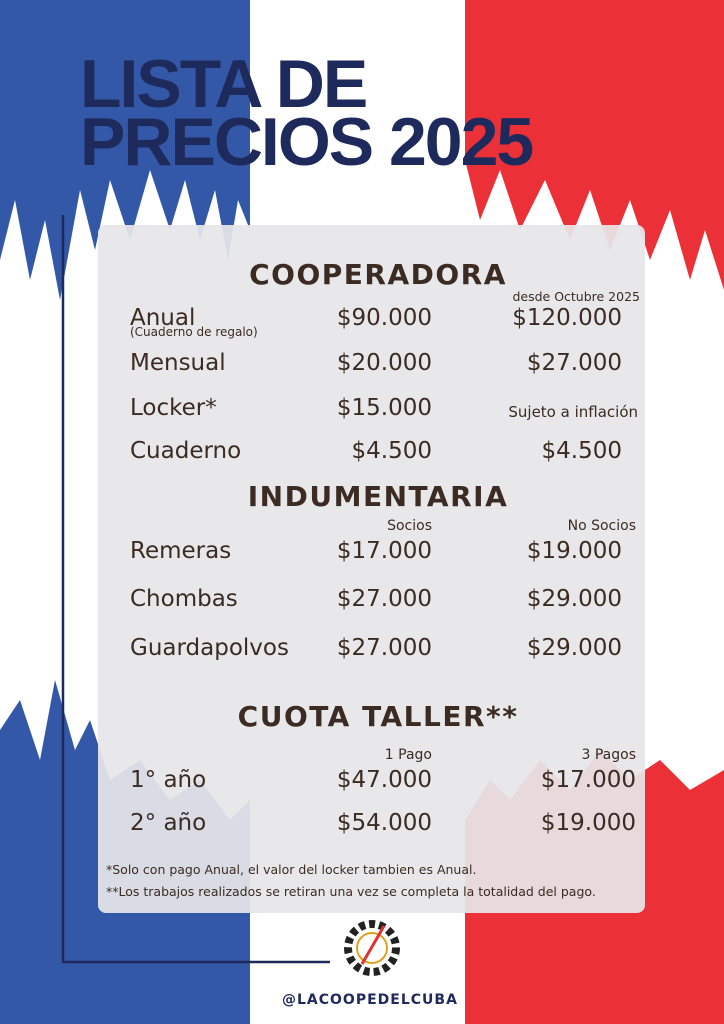  Describe the element at coordinates (573, 412) in the screenshot. I see `price: Sujeto a inflación` at that location.